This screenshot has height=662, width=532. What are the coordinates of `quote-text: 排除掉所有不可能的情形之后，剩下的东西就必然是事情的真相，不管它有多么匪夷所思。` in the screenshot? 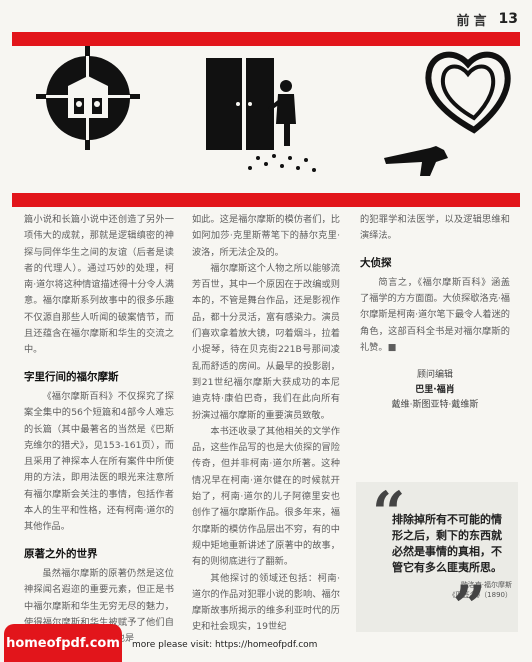 It's located at (447, 543).